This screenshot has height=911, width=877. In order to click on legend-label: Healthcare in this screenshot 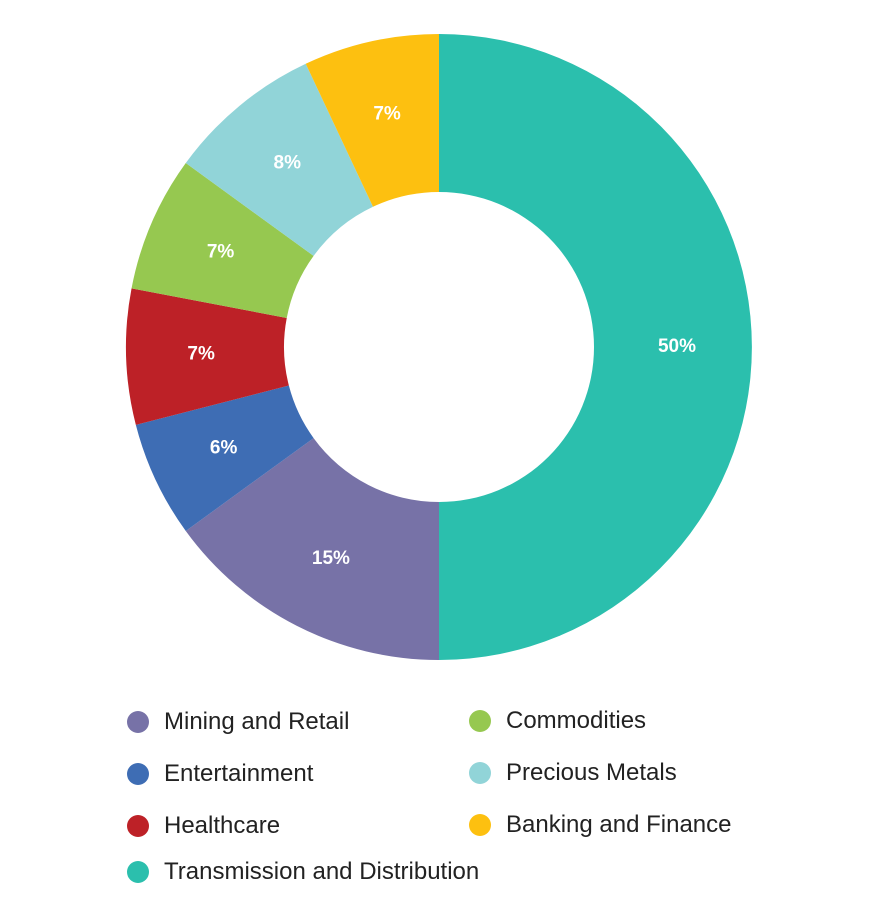, I will do `click(222, 825)`.